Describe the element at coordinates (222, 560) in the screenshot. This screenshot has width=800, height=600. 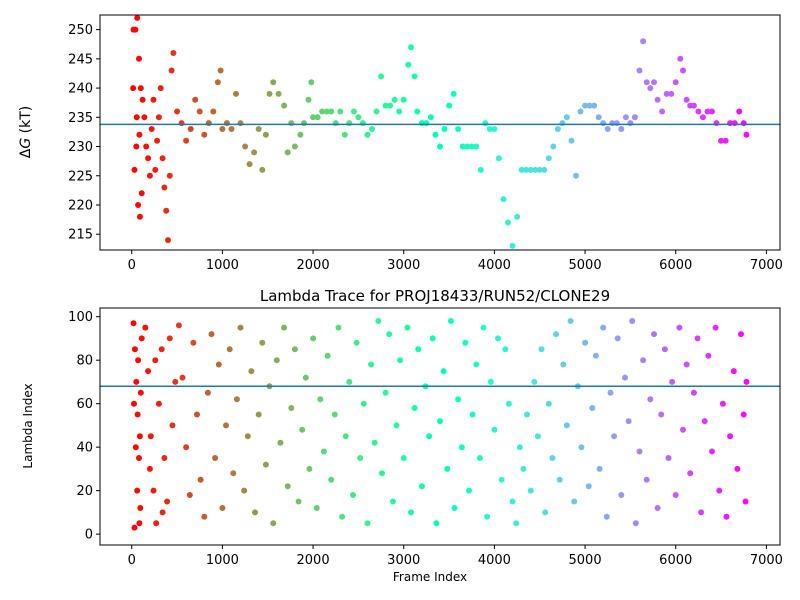
I see `x-tick-label: 1000` at that location.